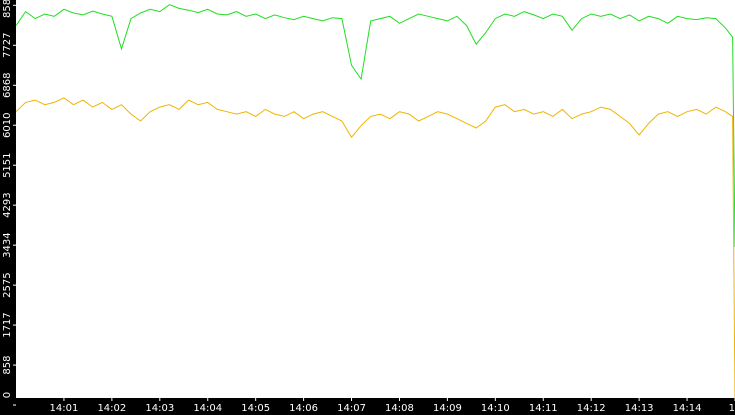  Describe the element at coordinates (351, 408) in the screenshot. I see `x-tick-label: 14:07` at that location.